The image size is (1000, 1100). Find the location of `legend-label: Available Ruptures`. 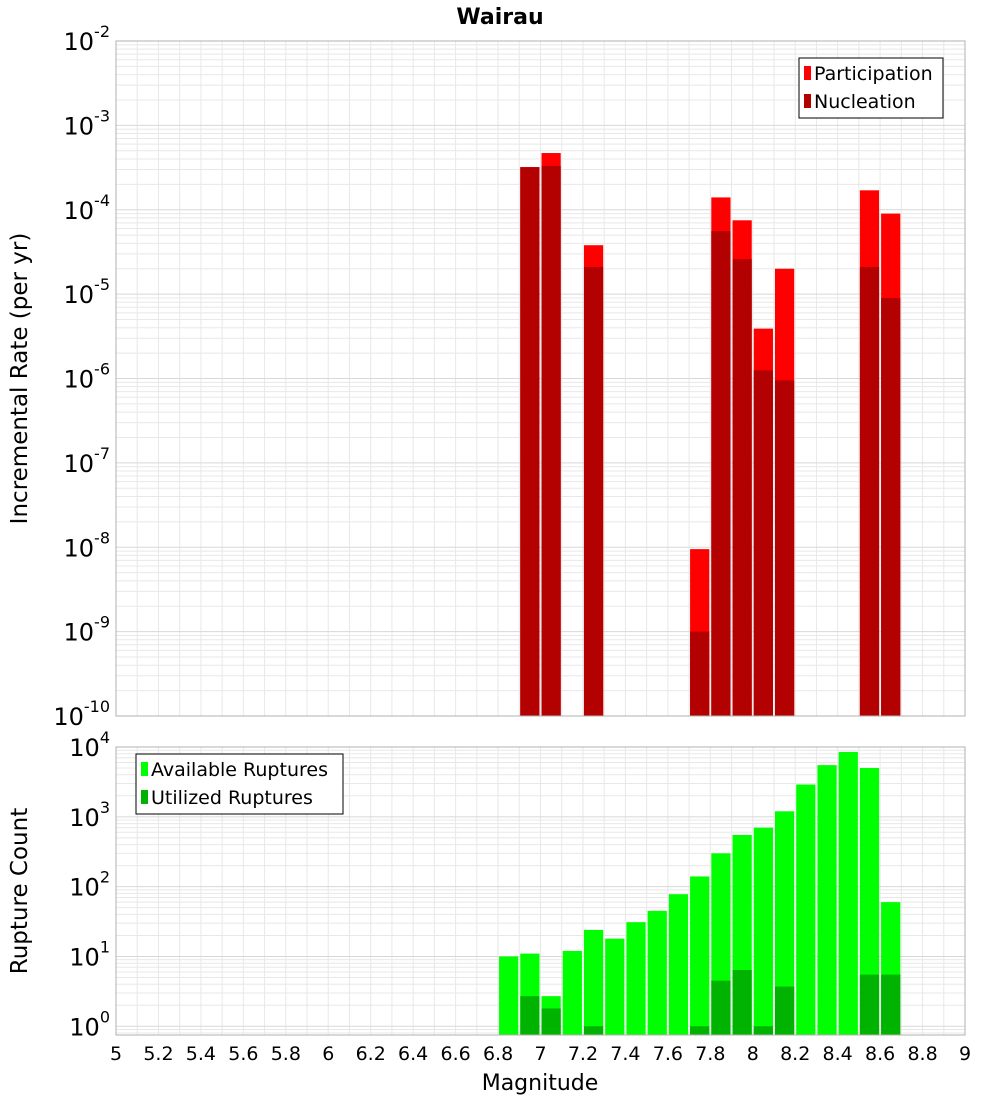

legend-label: Available Ruptures is located at coordinates (239, 770).